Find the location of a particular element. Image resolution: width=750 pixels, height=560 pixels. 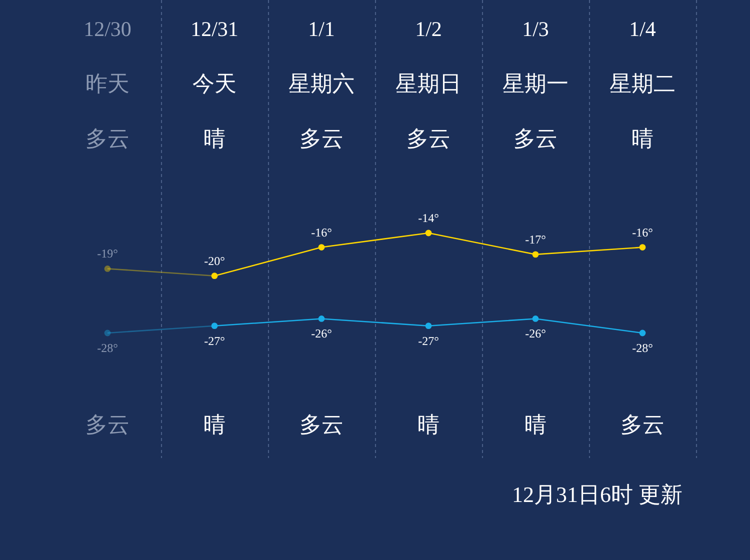

data-label: -19° is located at coordinates (107, 253).